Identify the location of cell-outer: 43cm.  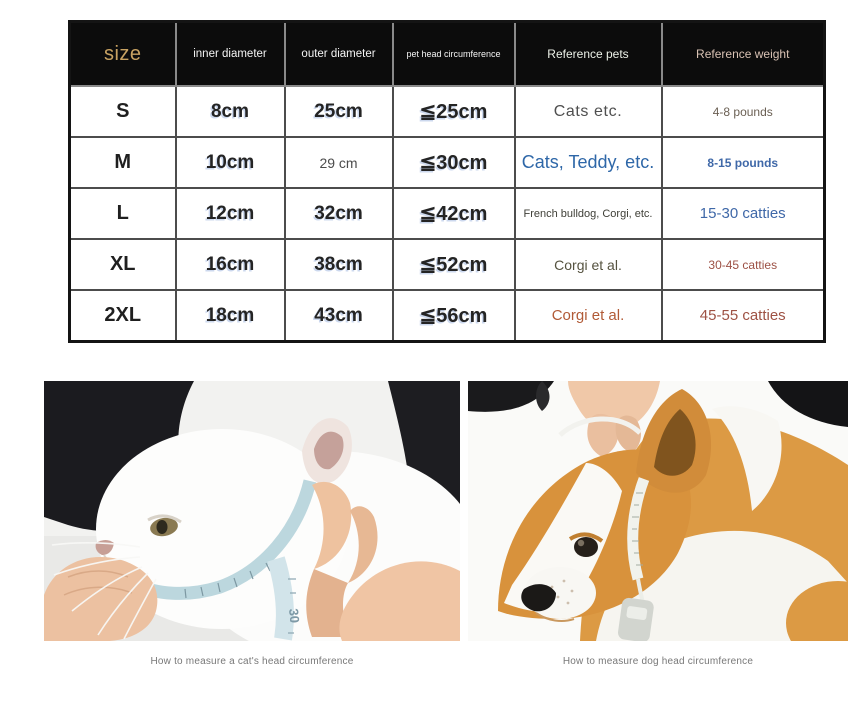
(338, 316).